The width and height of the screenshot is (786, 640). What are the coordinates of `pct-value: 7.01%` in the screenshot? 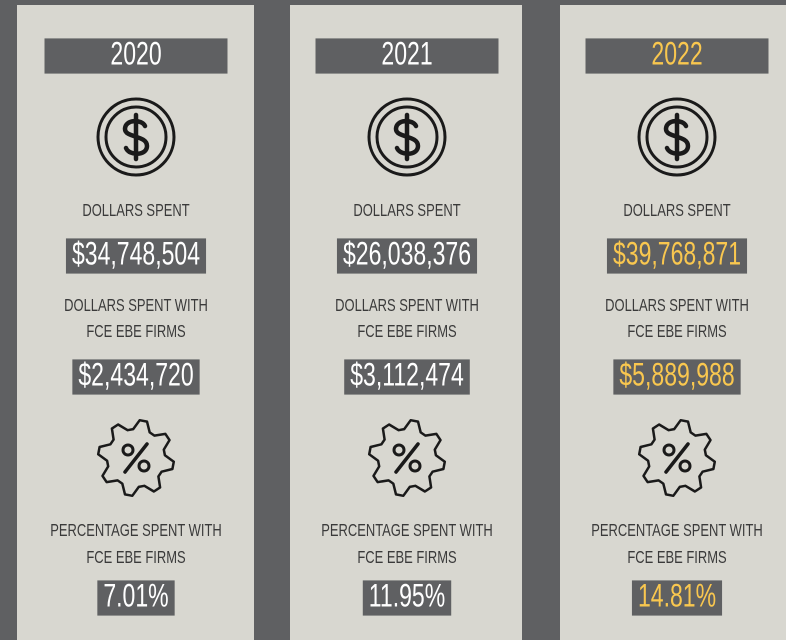 It's located at (135, 596).